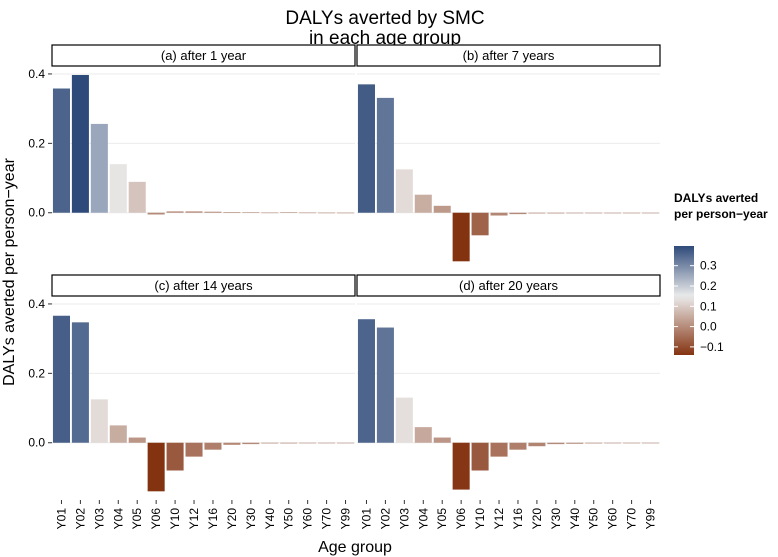  Describe the element at coordinates (708, 266) in the screenshot. I see `legend-tick-label: 0.3` at that location.